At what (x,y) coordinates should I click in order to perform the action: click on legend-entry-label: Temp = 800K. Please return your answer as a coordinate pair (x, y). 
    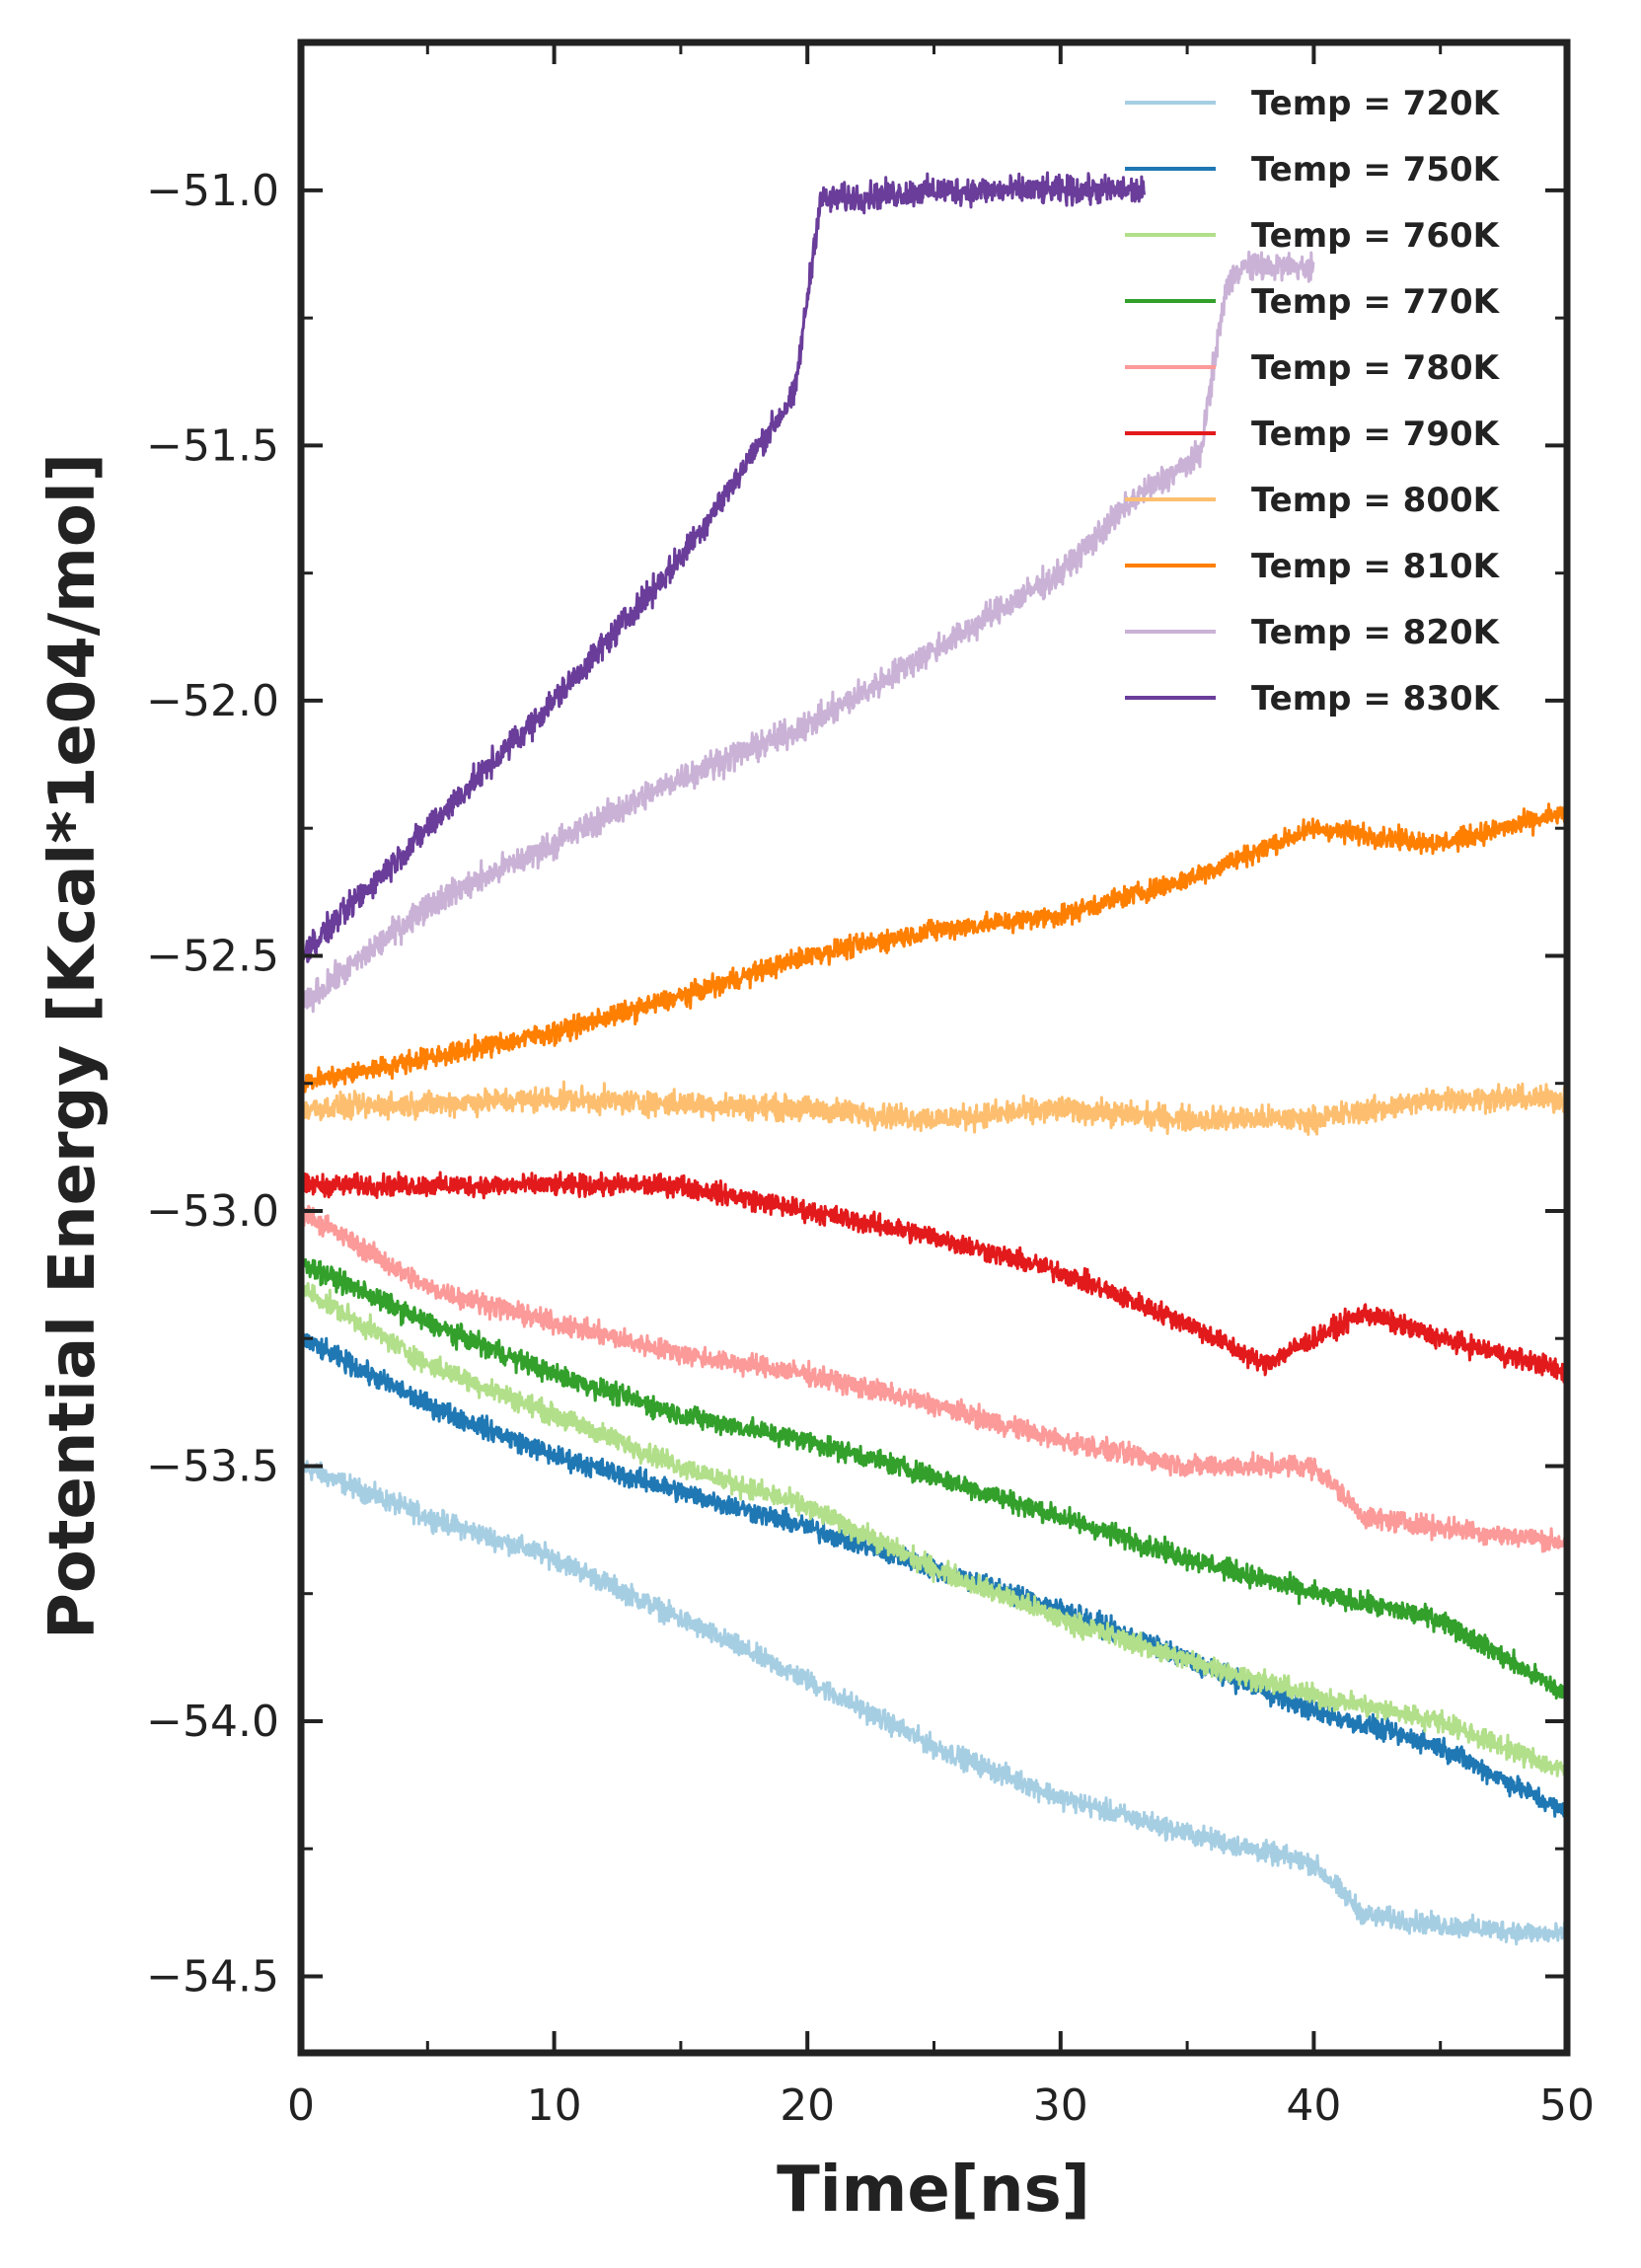
    Looking at the image, I should click on (1376, 501).